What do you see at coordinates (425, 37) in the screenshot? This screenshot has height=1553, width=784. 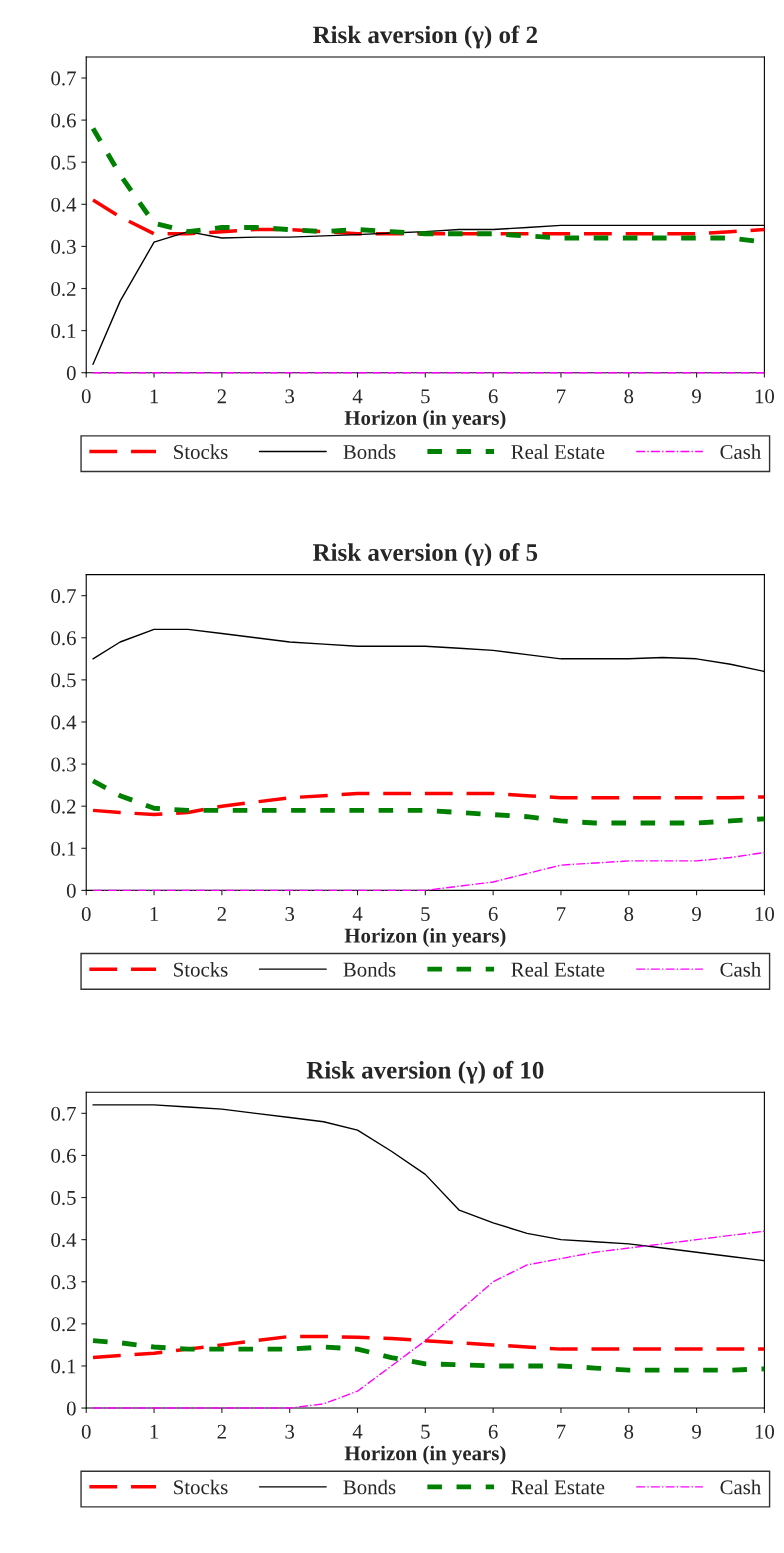 I see `chart-title: Risk aversion (γ) of 2` at bounding box center [425, 37].